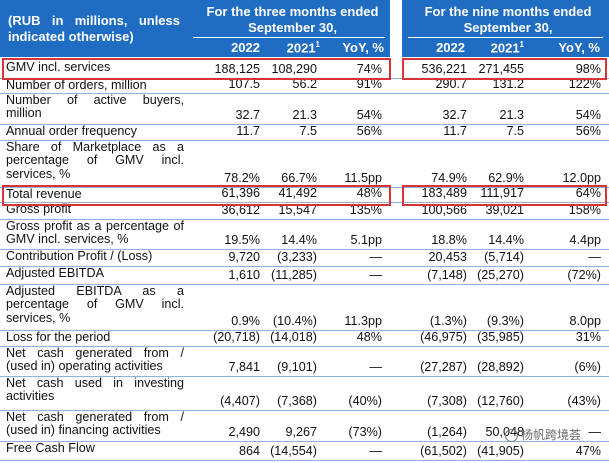 This screenshot has width=609, height=463. Describe the element at coordinates (588, 337) in the screenshot. I see `row-value: 31%` at that location.